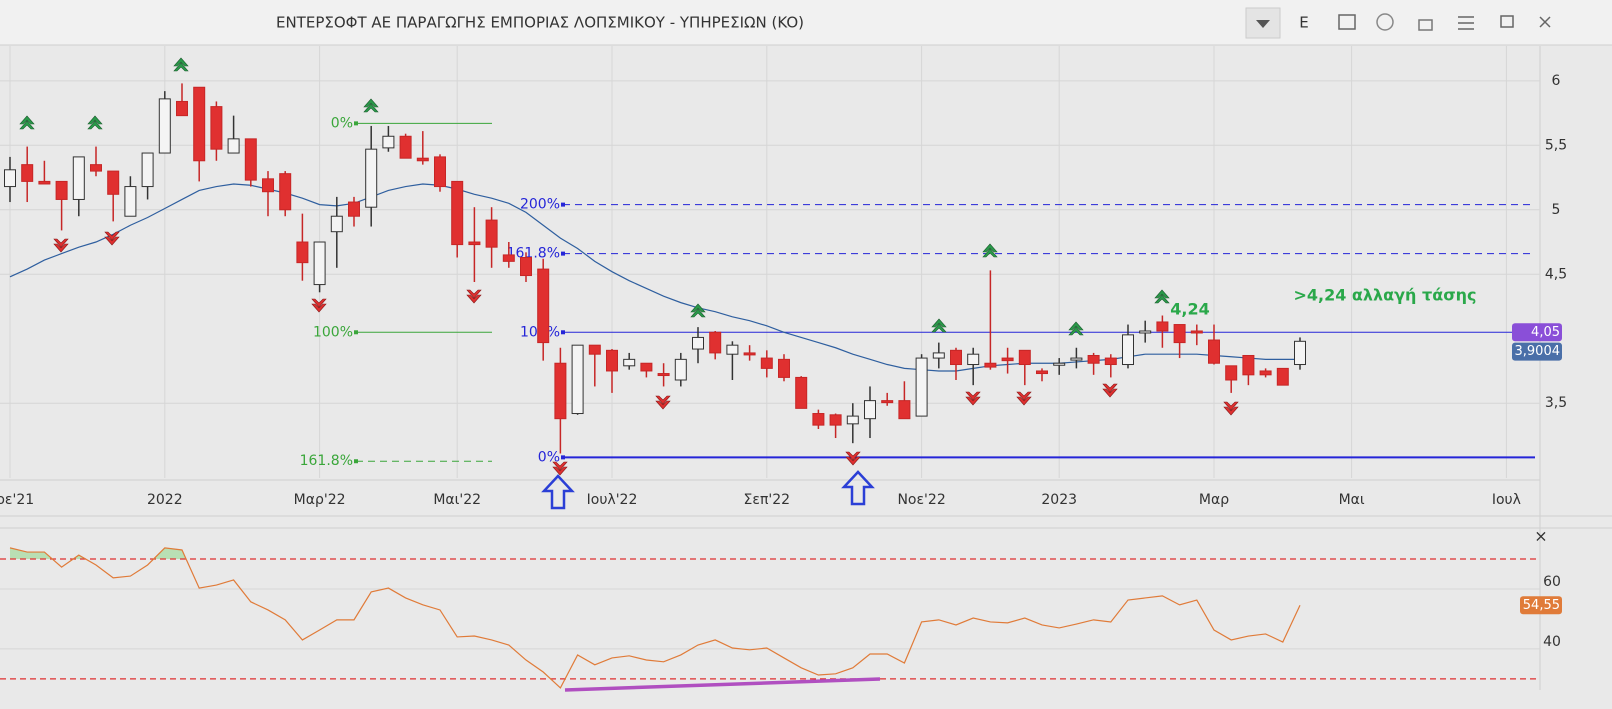 This screenshot has height=709, width=1612. I want to click on fib-label: 100%, so click(333, 332).